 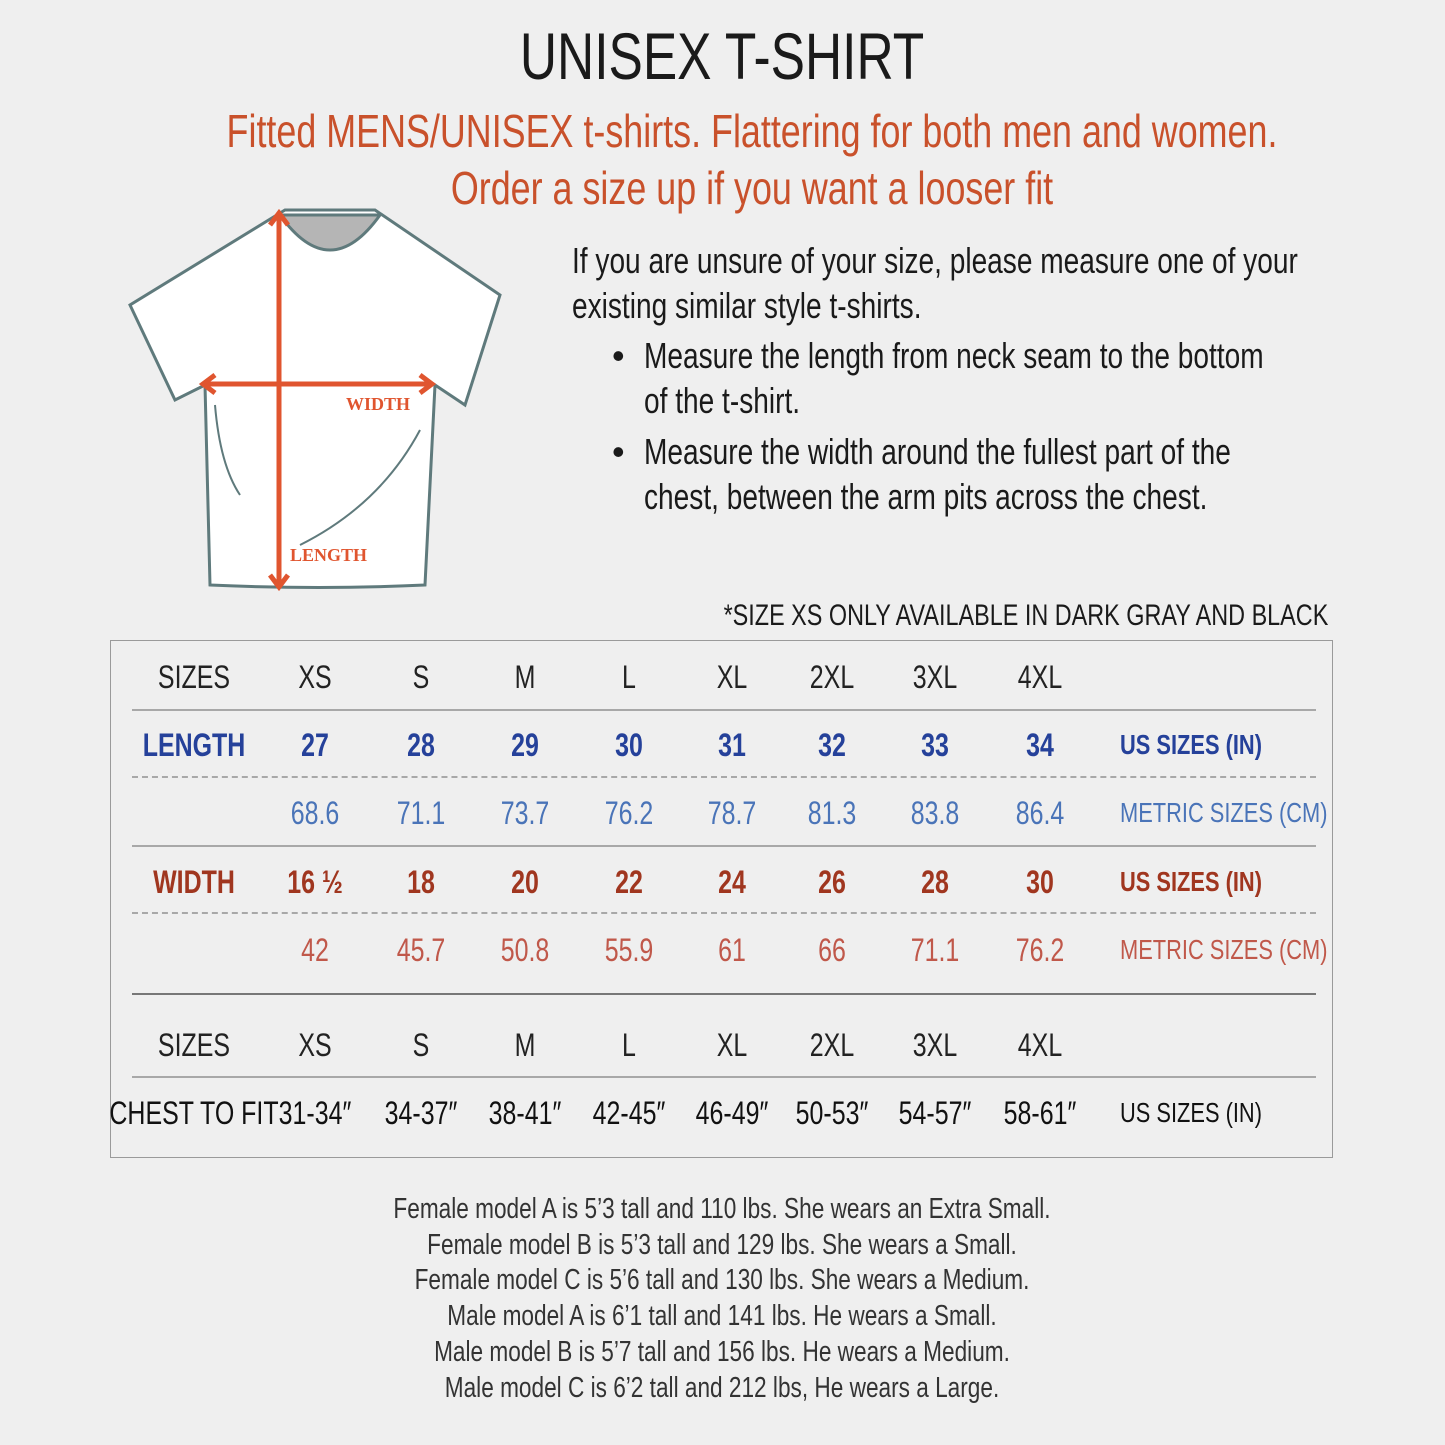 What do you see at coordinates (1040, 1045) in the screenshot?
I see `sizes-row-2-cell: 4XL` at bounding box center [1040, 1045].